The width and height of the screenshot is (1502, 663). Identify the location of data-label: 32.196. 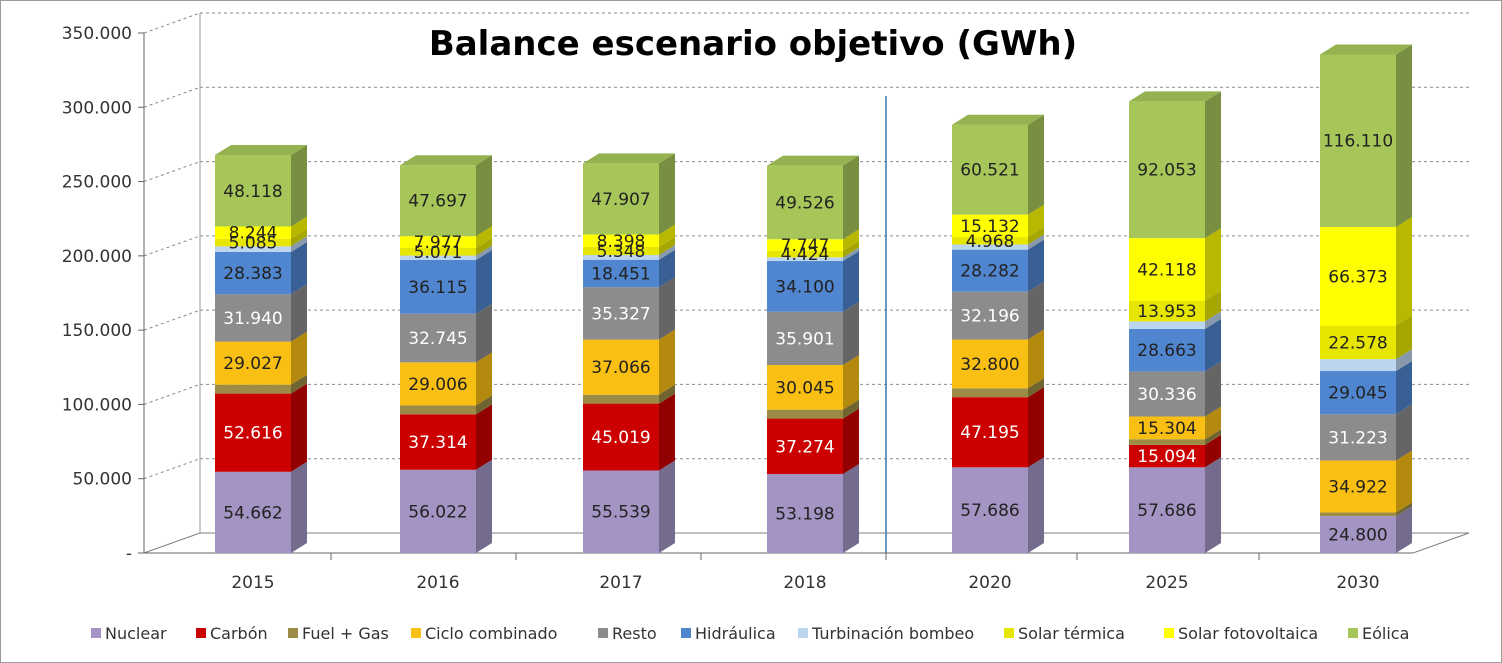
(989, 317).